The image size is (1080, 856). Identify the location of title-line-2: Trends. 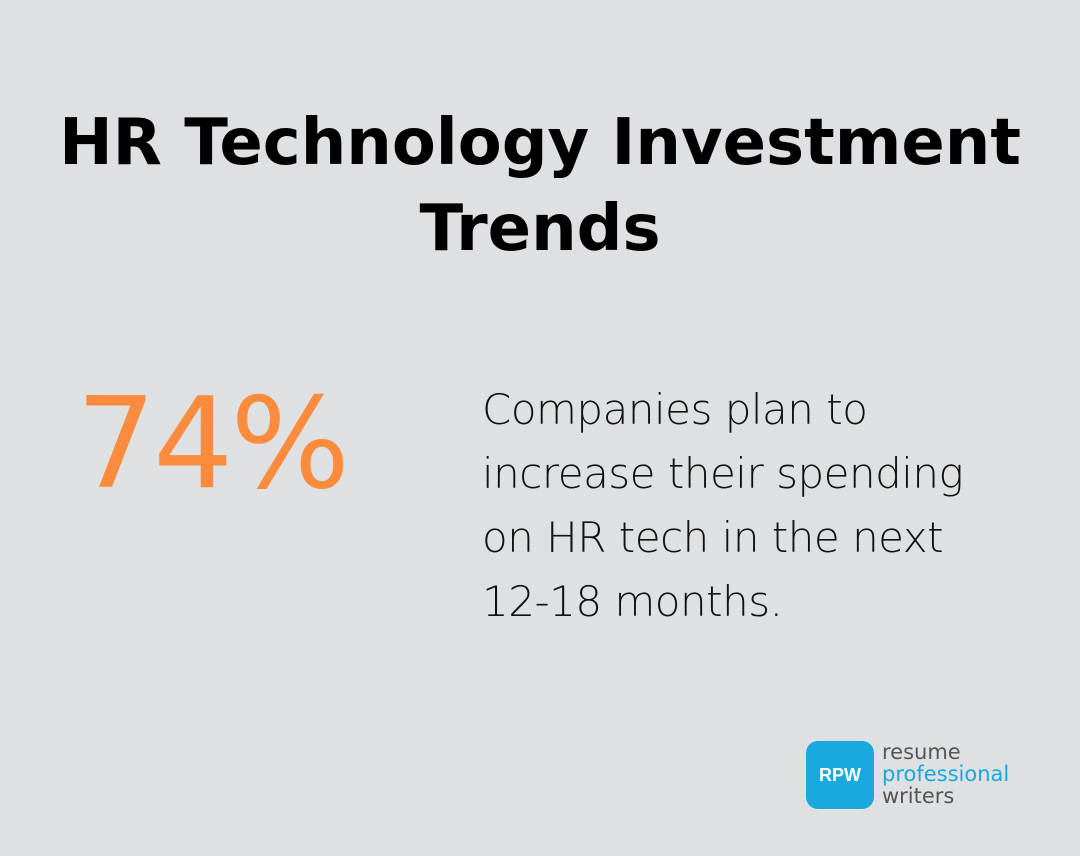
(540, 229).